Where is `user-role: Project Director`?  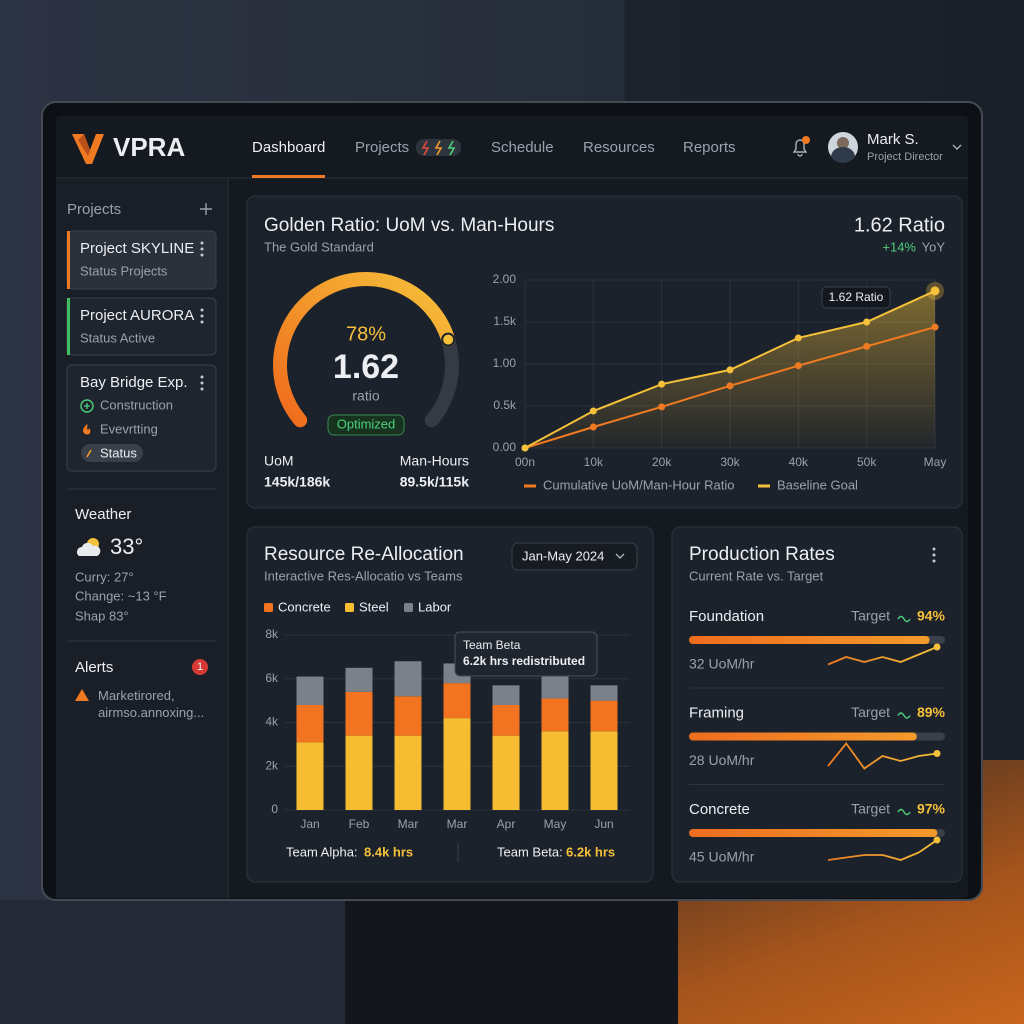
user-role: Project Director is located at coordinates (905, 157).